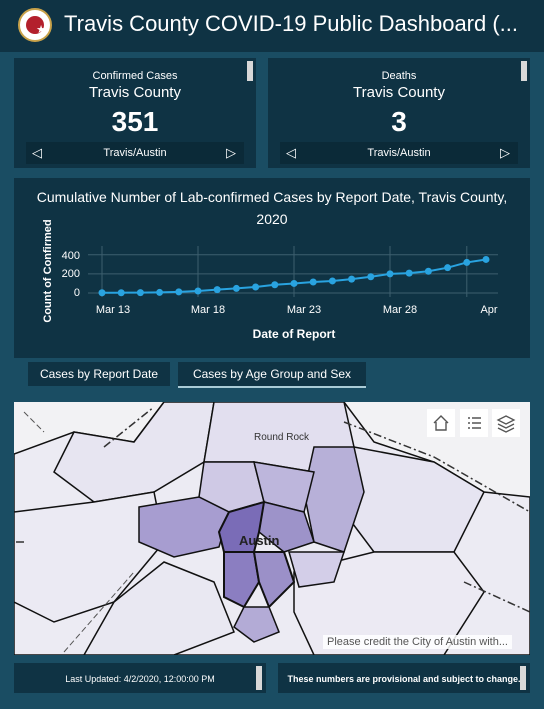  I want to click on deaths-label: Deaths, so click(399, 76).